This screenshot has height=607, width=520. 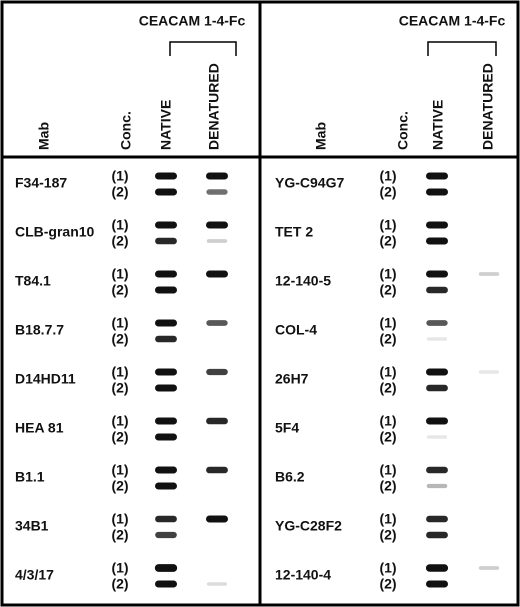 I want to click on mab-name: TET 2, so click(x=294, y=232).